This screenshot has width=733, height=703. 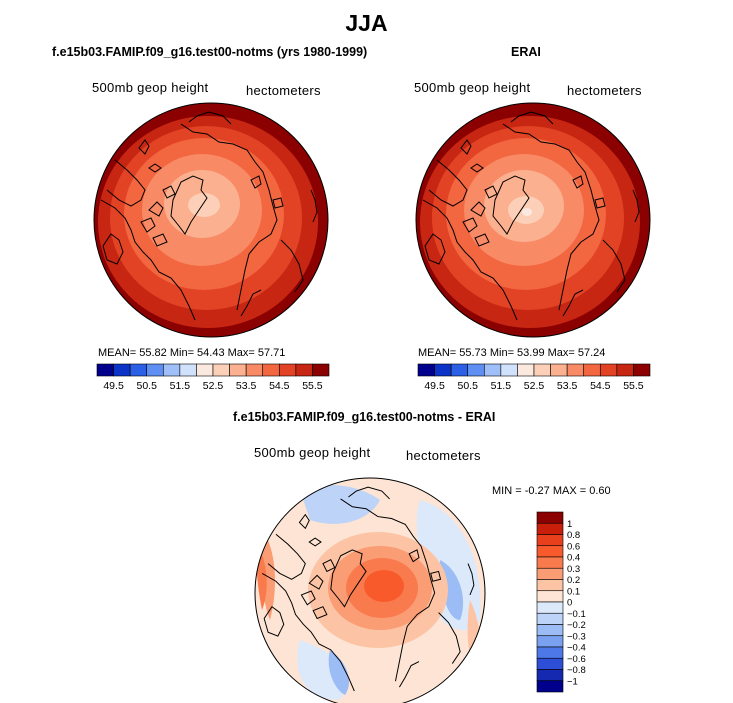 I want to click on obs-polar-map, so click(x=533, y=220).